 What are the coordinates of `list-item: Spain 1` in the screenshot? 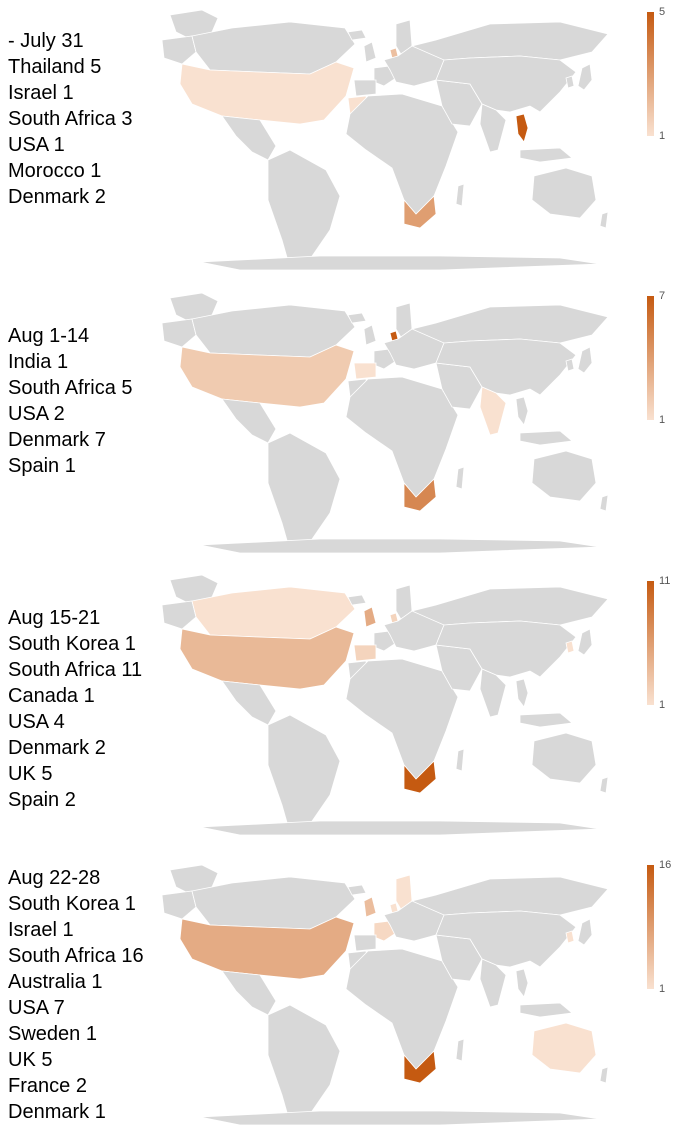 It's located at (42, 466).